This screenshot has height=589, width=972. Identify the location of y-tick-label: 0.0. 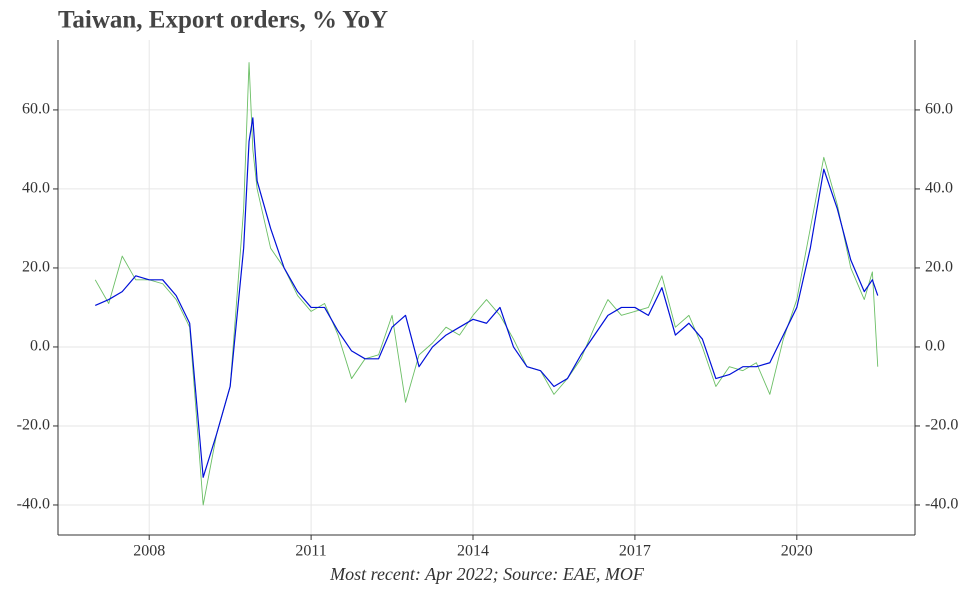
(40, 346).